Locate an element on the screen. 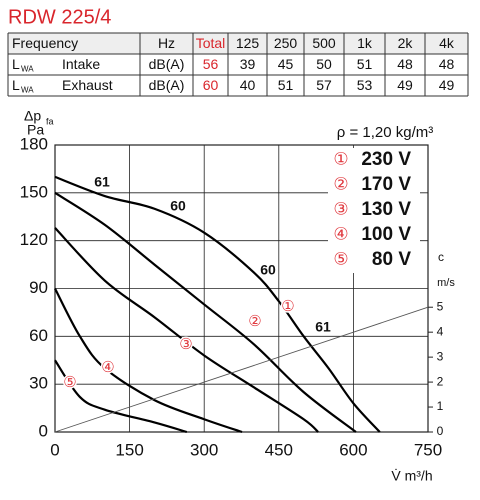 This screenshot has width=480, height=500. table-cell: 50 is located at coordinates (324, 64).